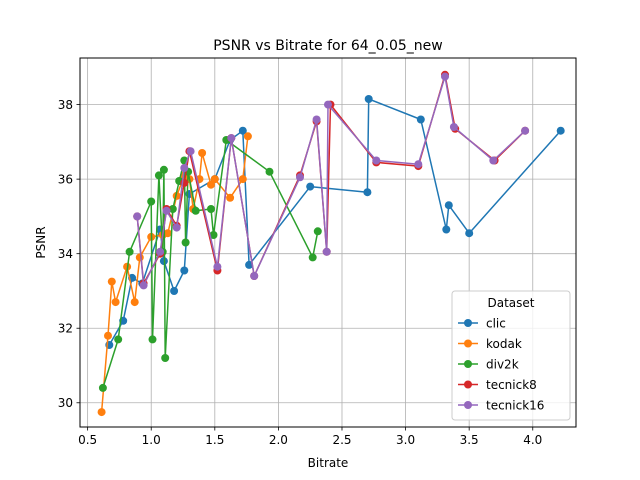 The image size is (640, 480). Describe the element at coordinates (511, 303) in the screenshot. I see `legend-title: Dataset` at that location.